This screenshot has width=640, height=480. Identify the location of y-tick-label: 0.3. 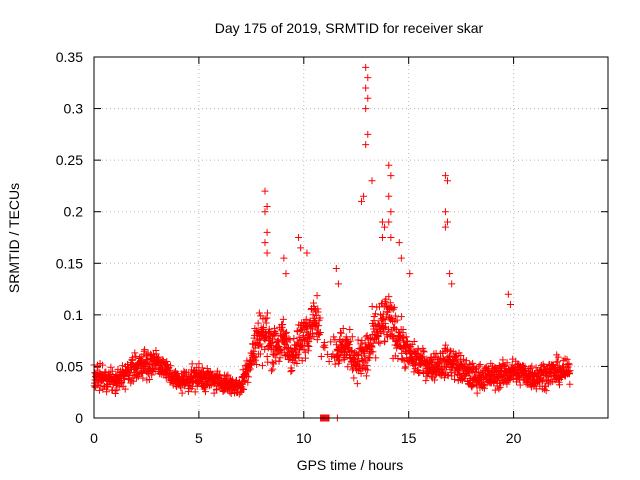
(74, 109).